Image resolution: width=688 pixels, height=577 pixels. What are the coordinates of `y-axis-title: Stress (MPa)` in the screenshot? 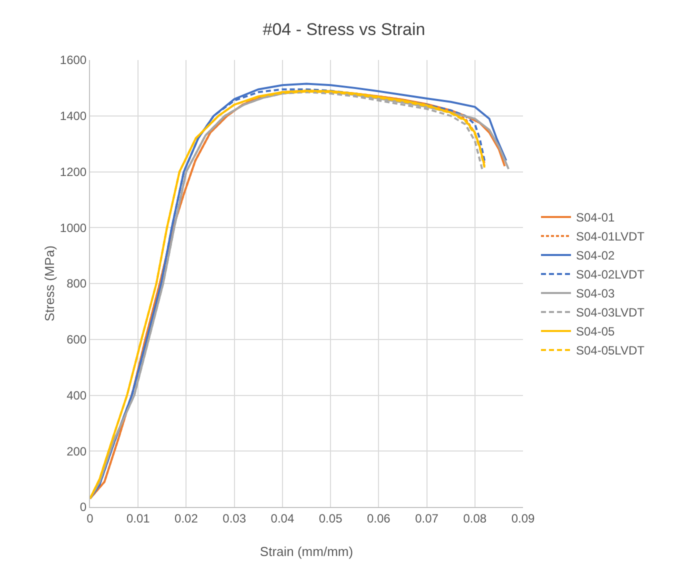 It's located at (49, 284).